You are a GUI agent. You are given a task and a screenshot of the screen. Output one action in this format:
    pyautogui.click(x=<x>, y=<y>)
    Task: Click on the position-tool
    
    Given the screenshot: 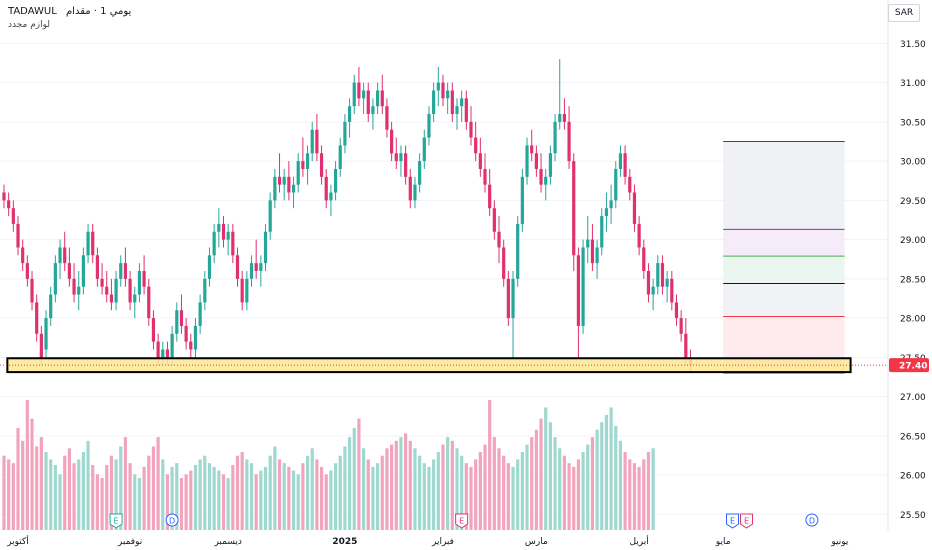 What is the action you would take?
    pyautogui.click(x=784, y=257)
    